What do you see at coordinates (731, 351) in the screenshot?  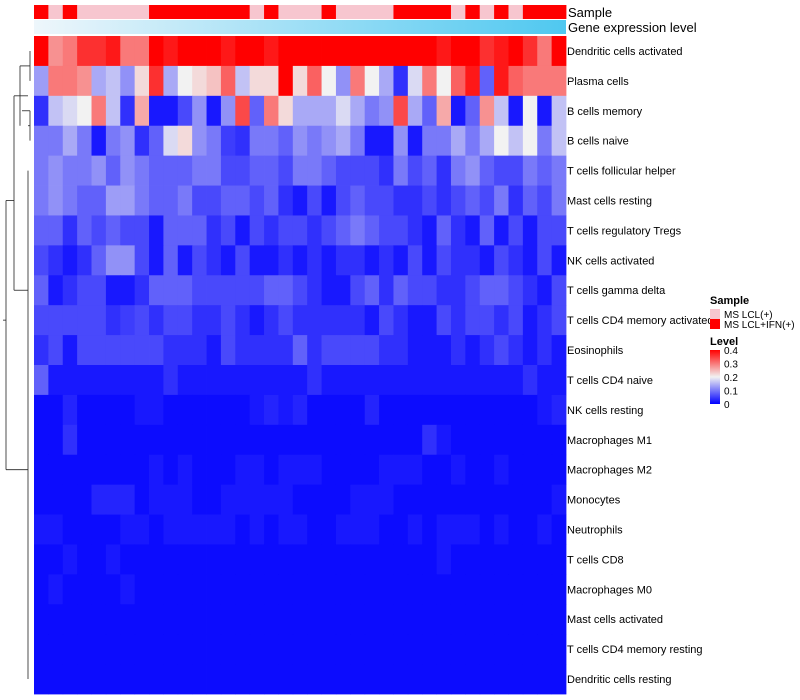 I see `level-legend-tick: 0.4` at bounding box center [731, 351].